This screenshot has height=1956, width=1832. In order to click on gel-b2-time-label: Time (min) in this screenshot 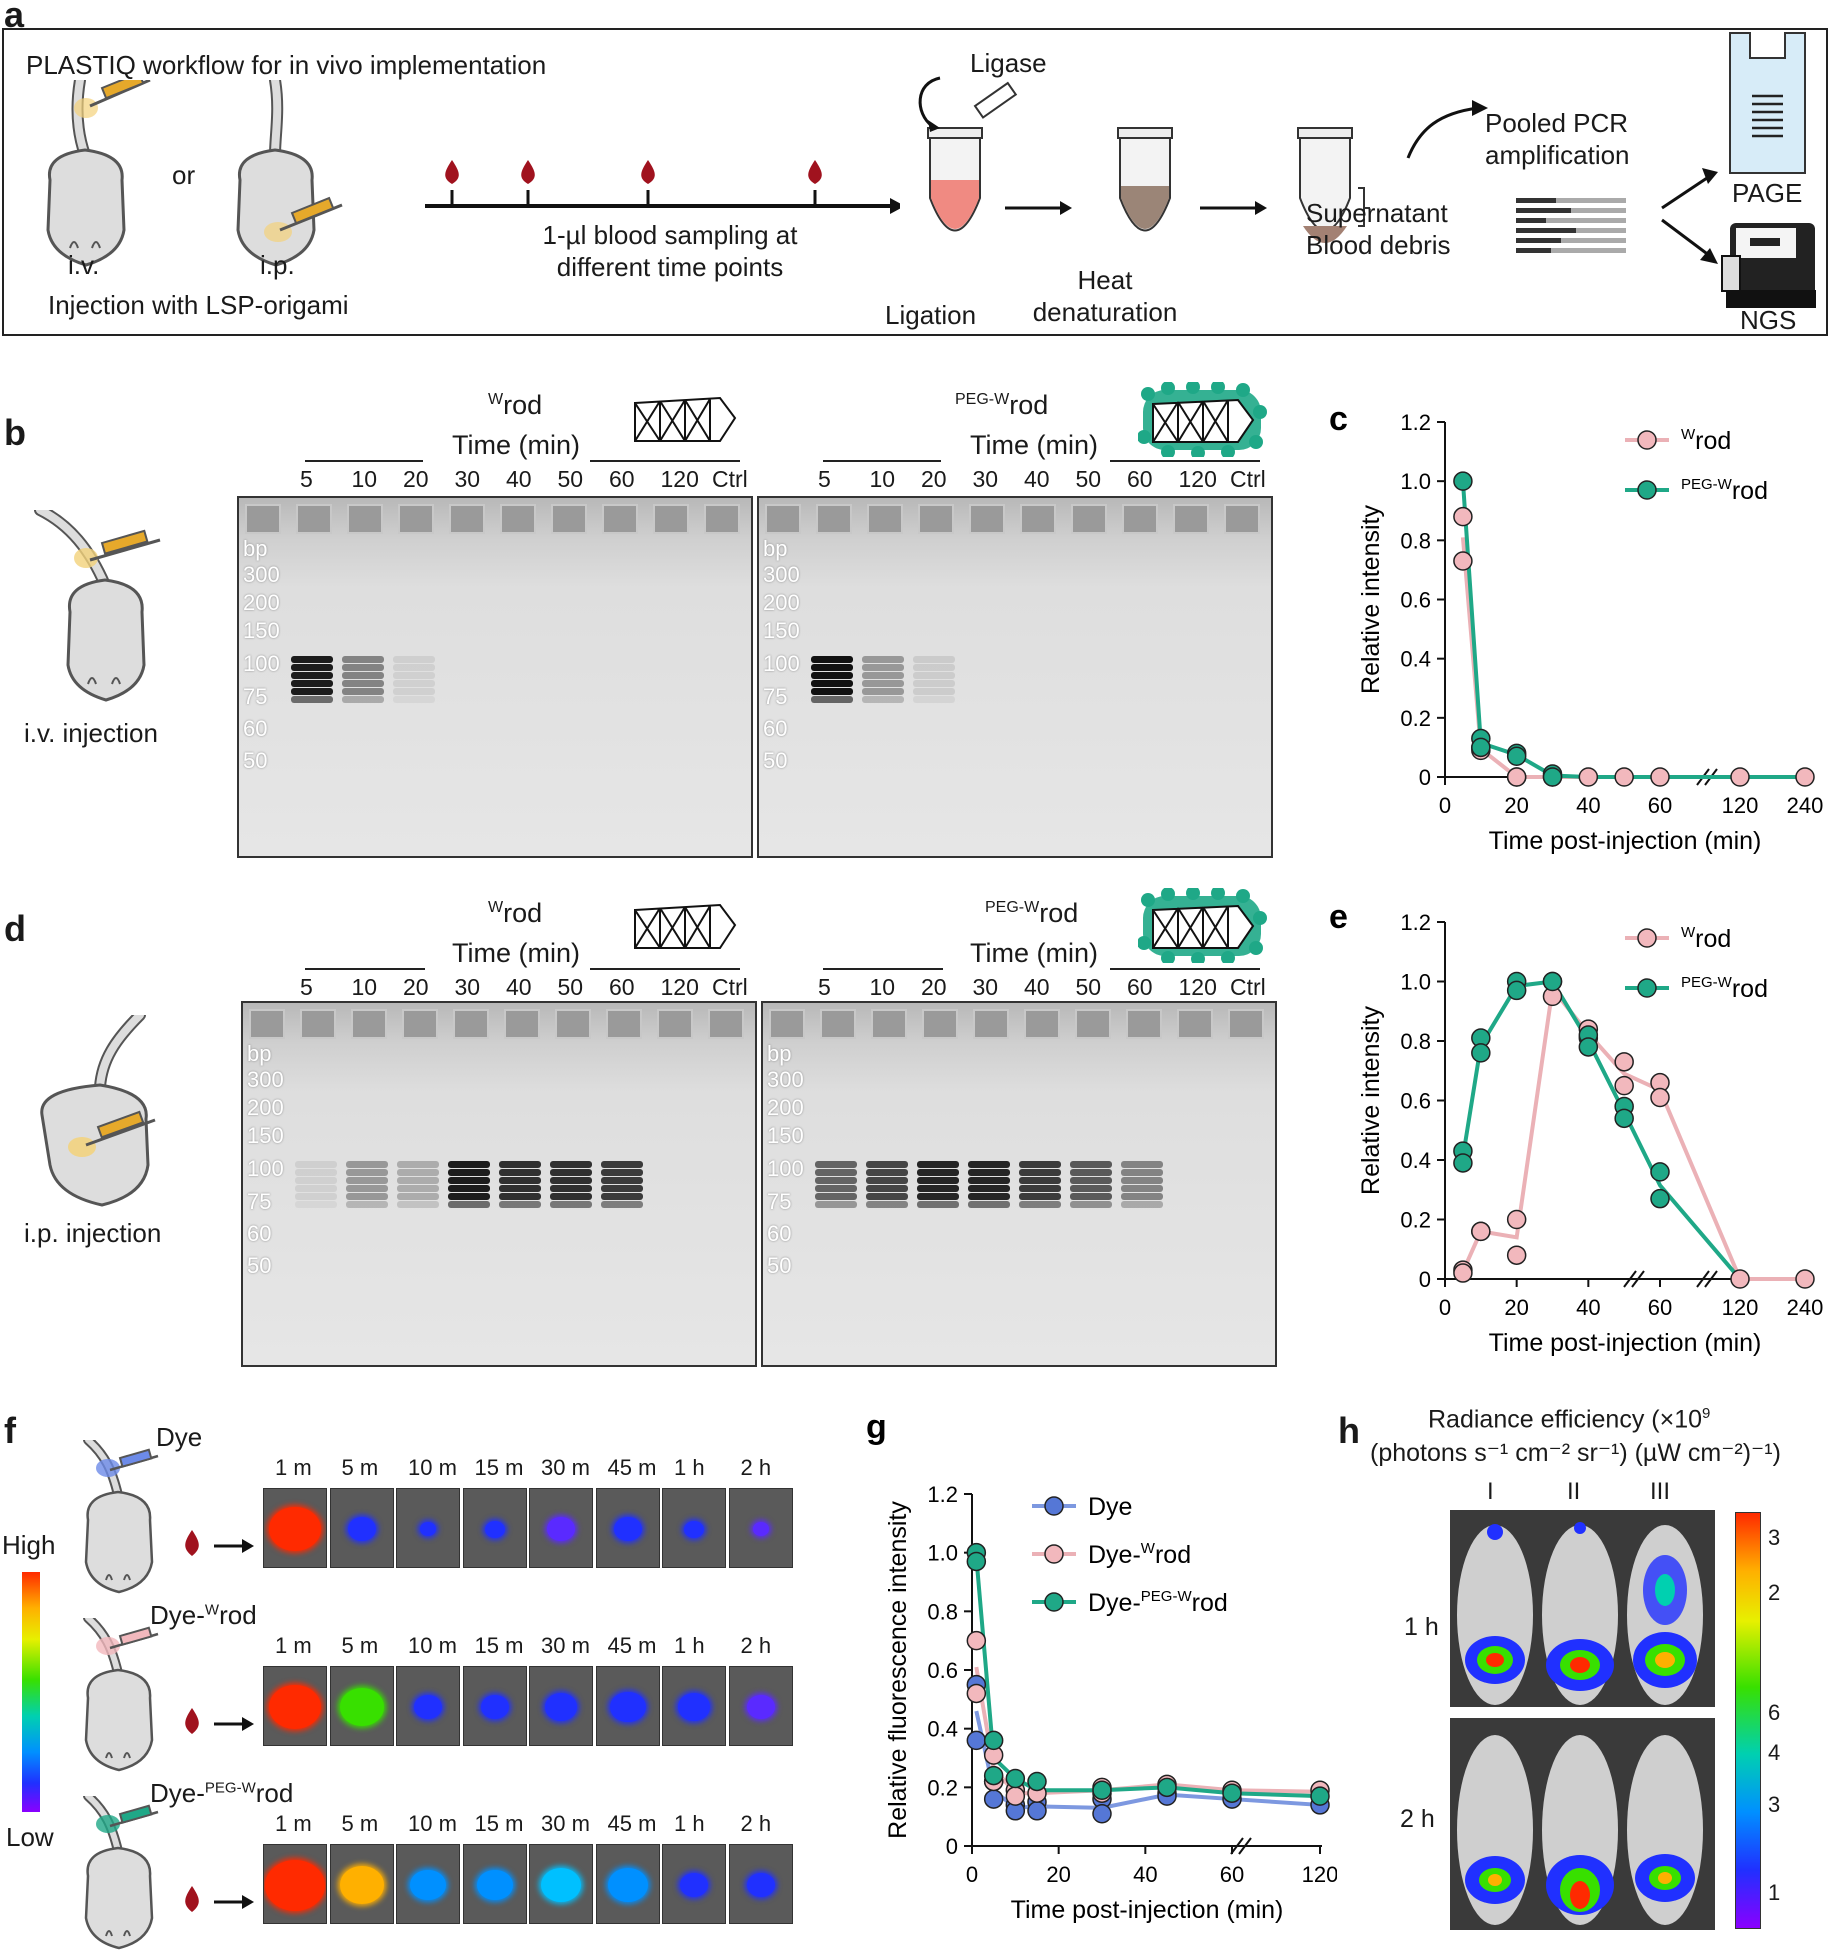, I will do `click(1034, 445)`.